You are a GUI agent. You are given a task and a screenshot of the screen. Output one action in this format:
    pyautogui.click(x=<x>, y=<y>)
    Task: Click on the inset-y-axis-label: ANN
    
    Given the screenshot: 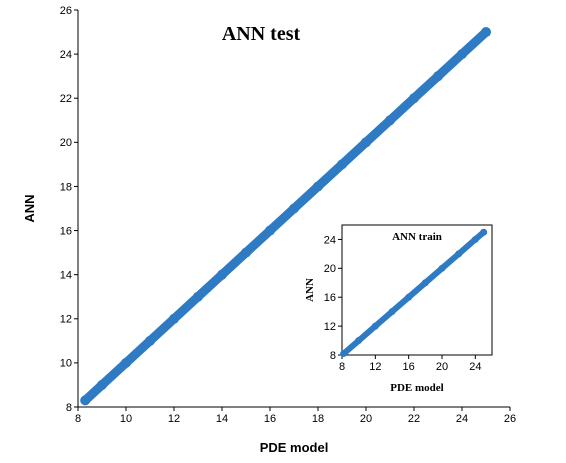 What is the action you would take?
    pyautogui.click(x=310, y=290)
    